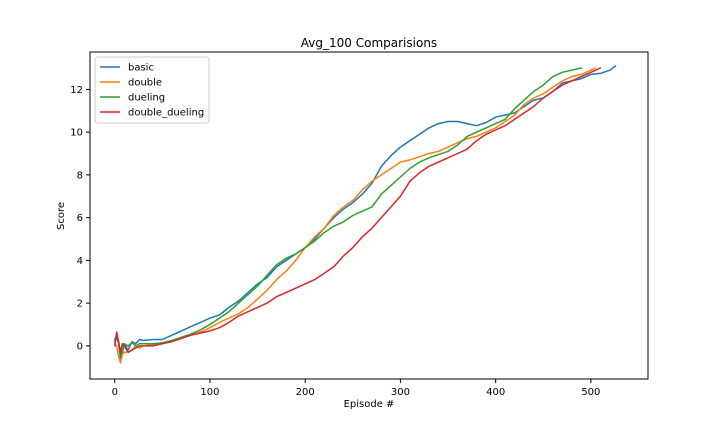 The height and width of the screenshot is (436, 720). I want to click on y-axis-label: Score, so click(61, 216).